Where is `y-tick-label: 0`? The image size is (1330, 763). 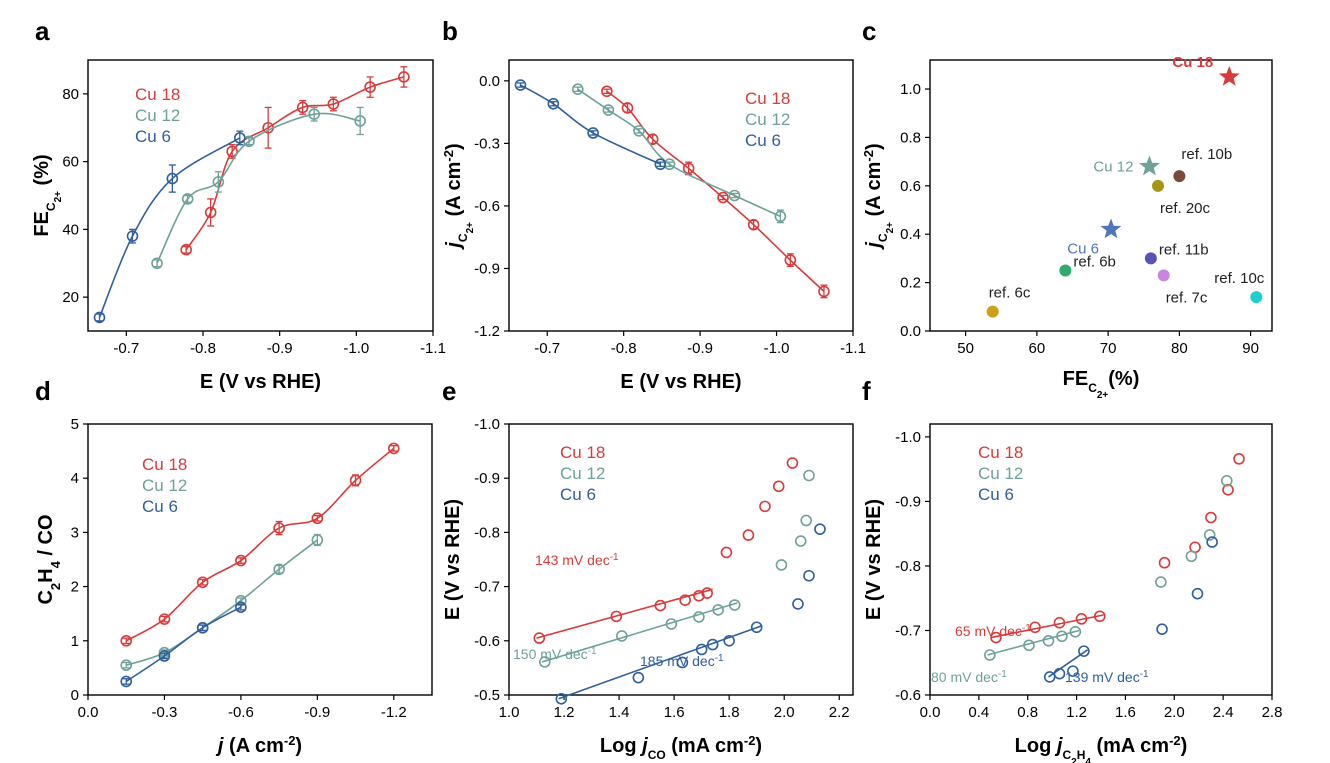 y-tick-label: 0 is located at coordinates (75, 695).